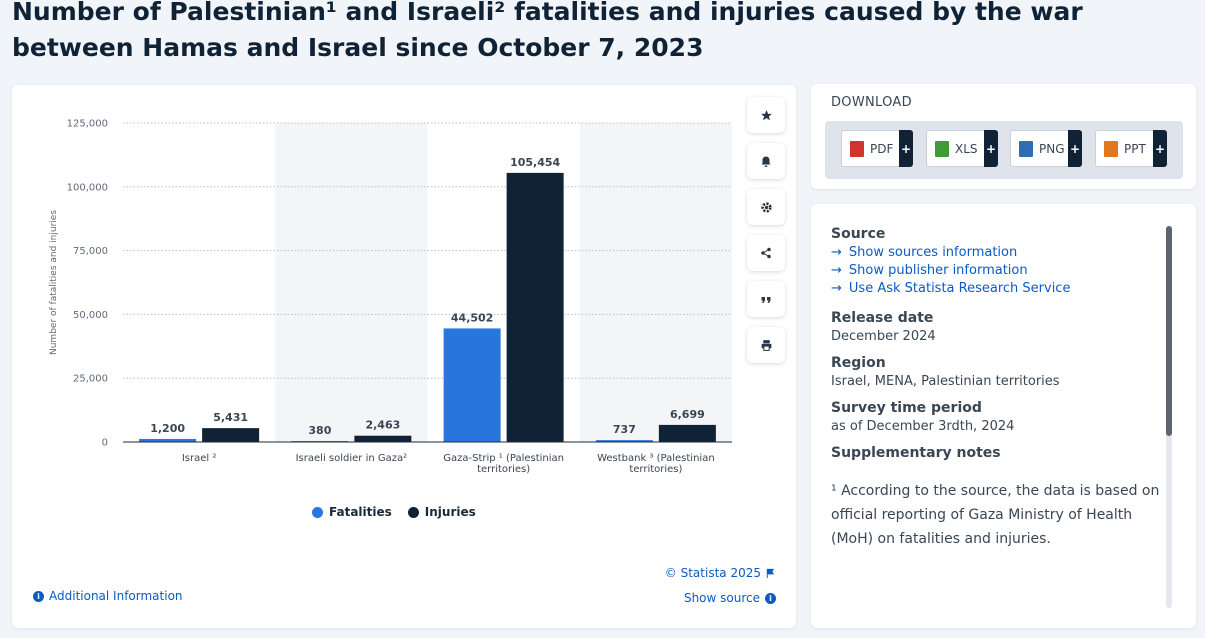 The image size is (1205, 638). I want to click on additional-information-link: i Additional Information, so click(108, 596).